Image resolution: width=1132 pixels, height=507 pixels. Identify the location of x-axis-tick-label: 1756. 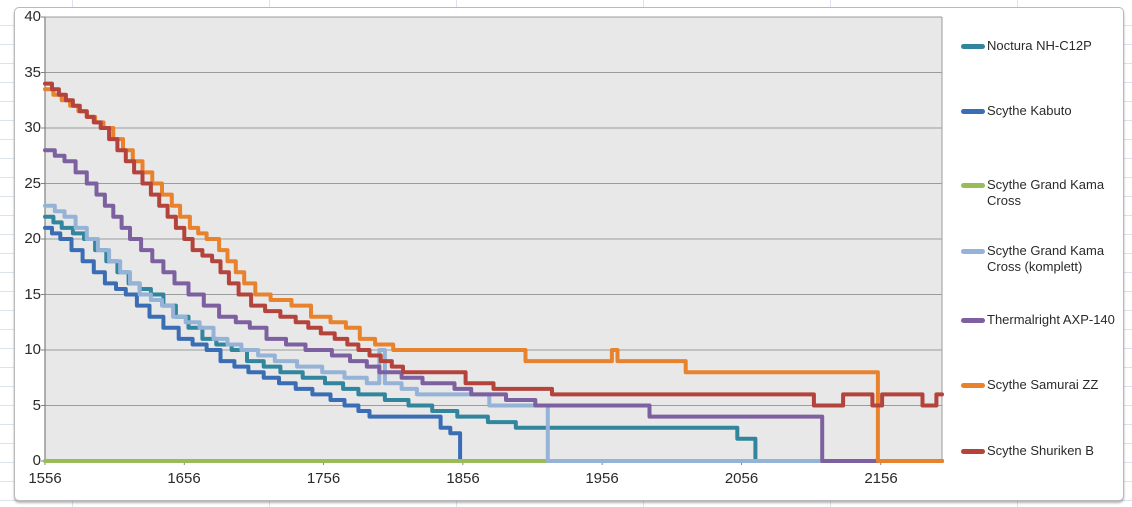
(323, 478).